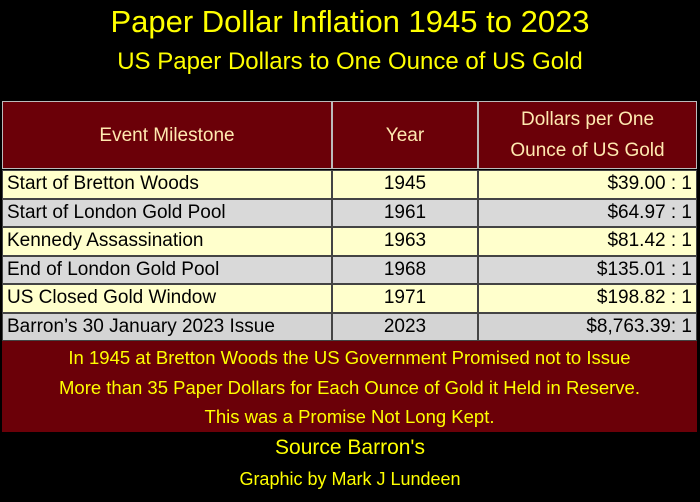 The width and height of the screenshot is (700, 502). I want to click on table-cell: 1963, so click(405, 241).